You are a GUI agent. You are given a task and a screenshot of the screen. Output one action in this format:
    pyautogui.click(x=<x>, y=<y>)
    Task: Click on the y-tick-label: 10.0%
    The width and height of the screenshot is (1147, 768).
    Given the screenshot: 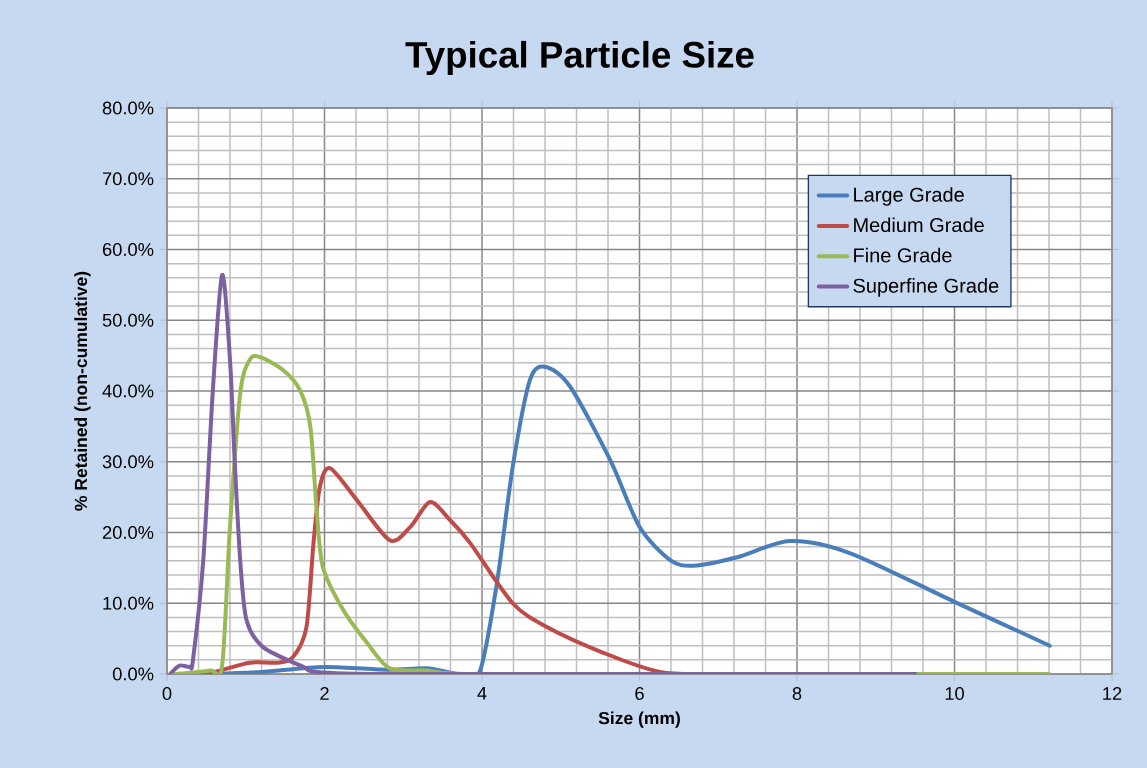 What is the action you would take?
    pyautogui.click(x=128, y=603)
    